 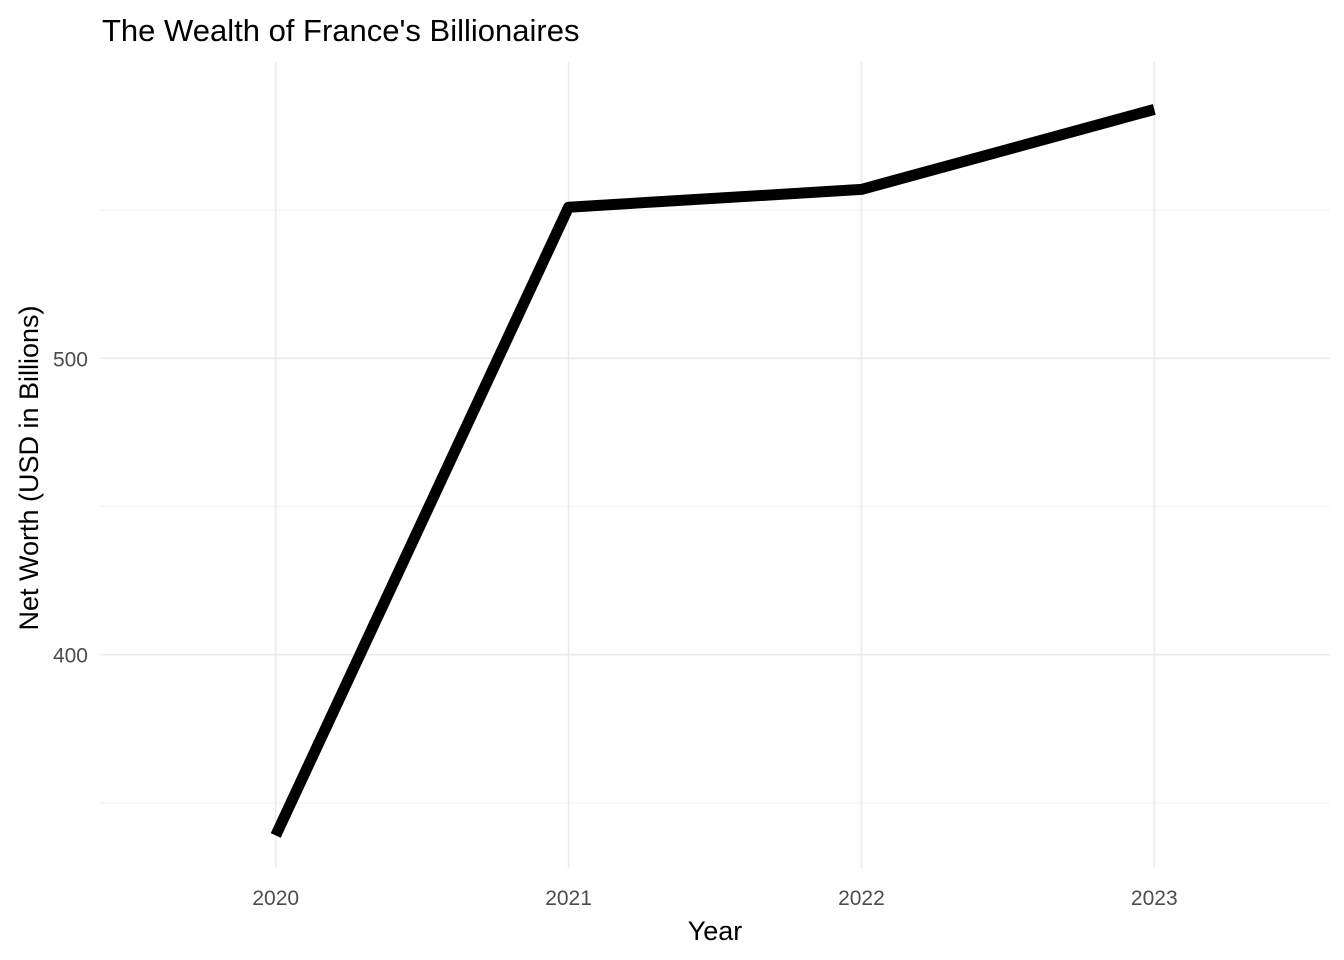 What do you see at coordinates (715, 931) in the screenshot?
I see `x-axis-title: Year` at bounding box center [715, 931].